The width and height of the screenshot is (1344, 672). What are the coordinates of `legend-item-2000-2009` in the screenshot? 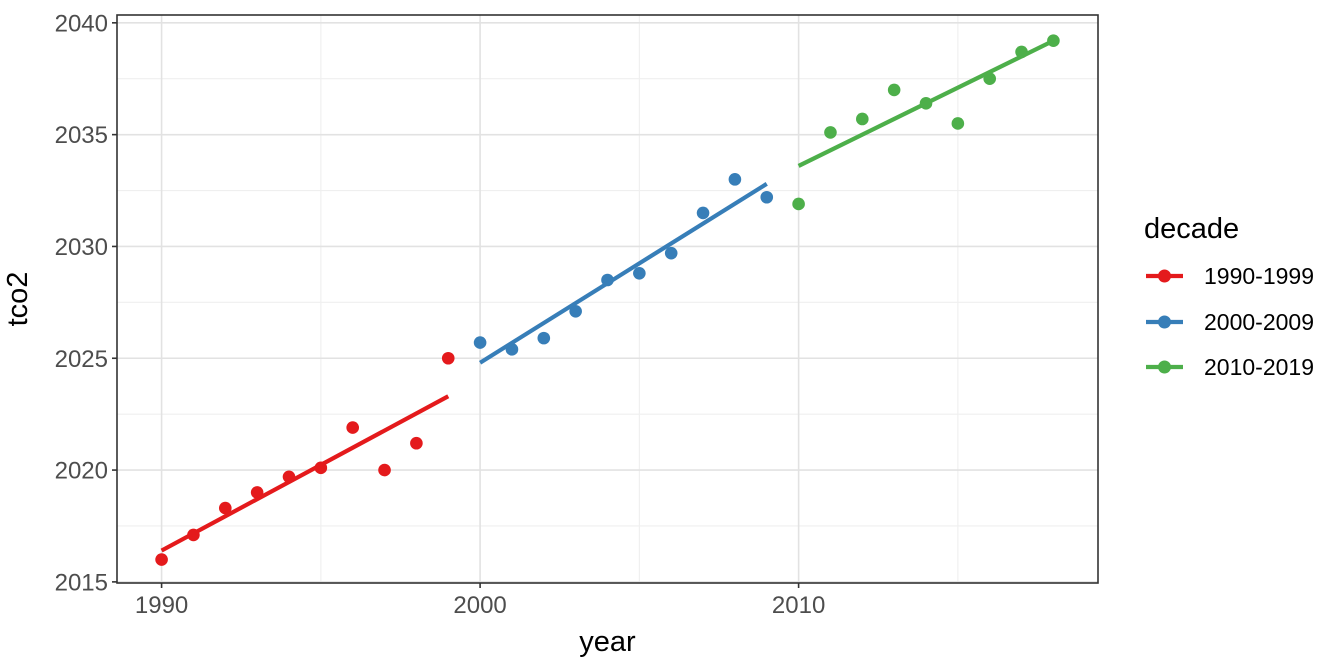 It's located at (1164, 322).